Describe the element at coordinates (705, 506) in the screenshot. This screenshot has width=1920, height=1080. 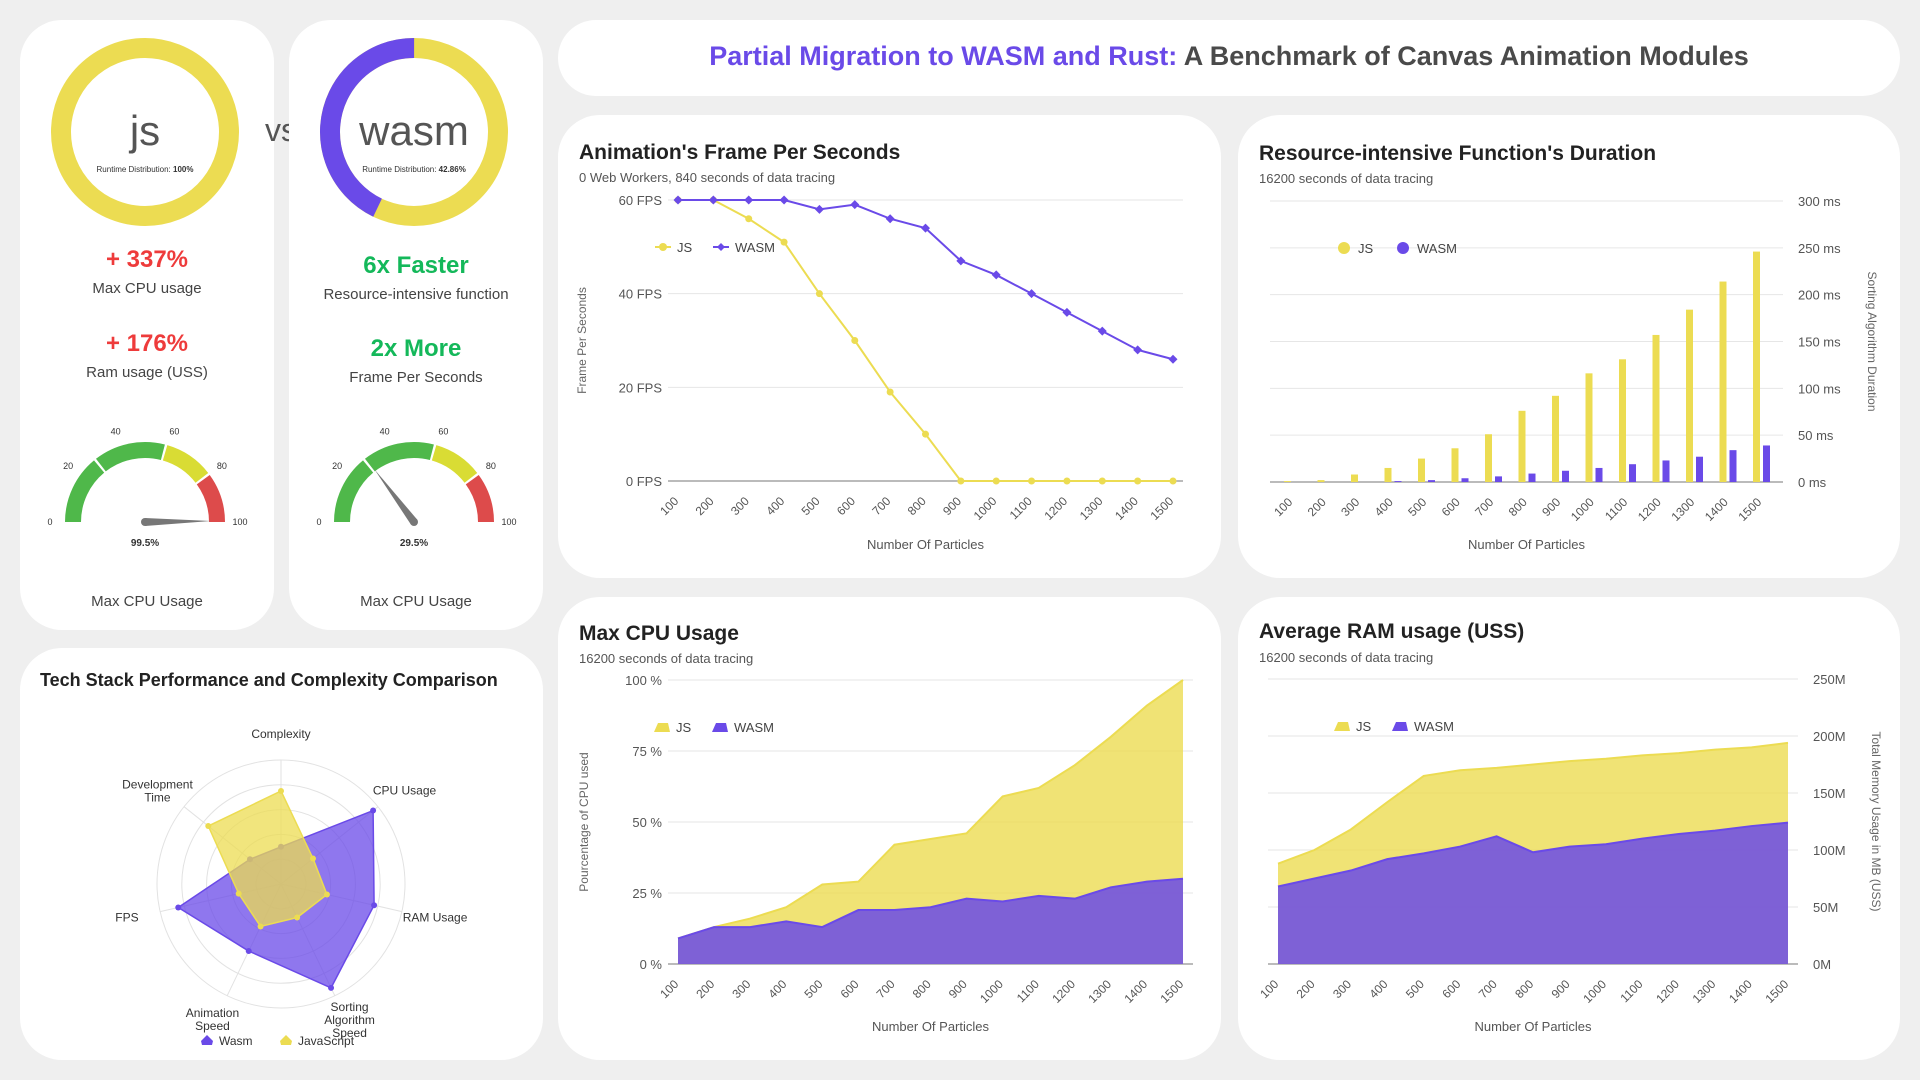
I see `x-tick-label: 200` at that location.